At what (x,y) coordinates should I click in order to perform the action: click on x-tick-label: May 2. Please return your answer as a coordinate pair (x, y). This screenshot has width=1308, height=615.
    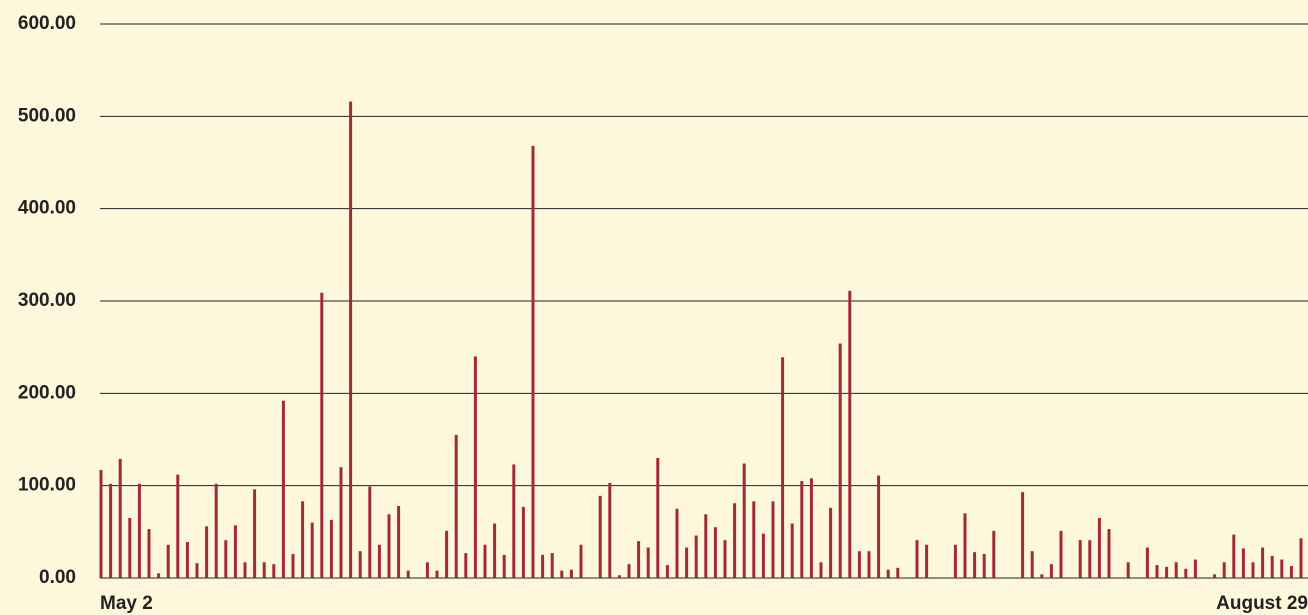
    Looking at the image, I should click on (126, 603).